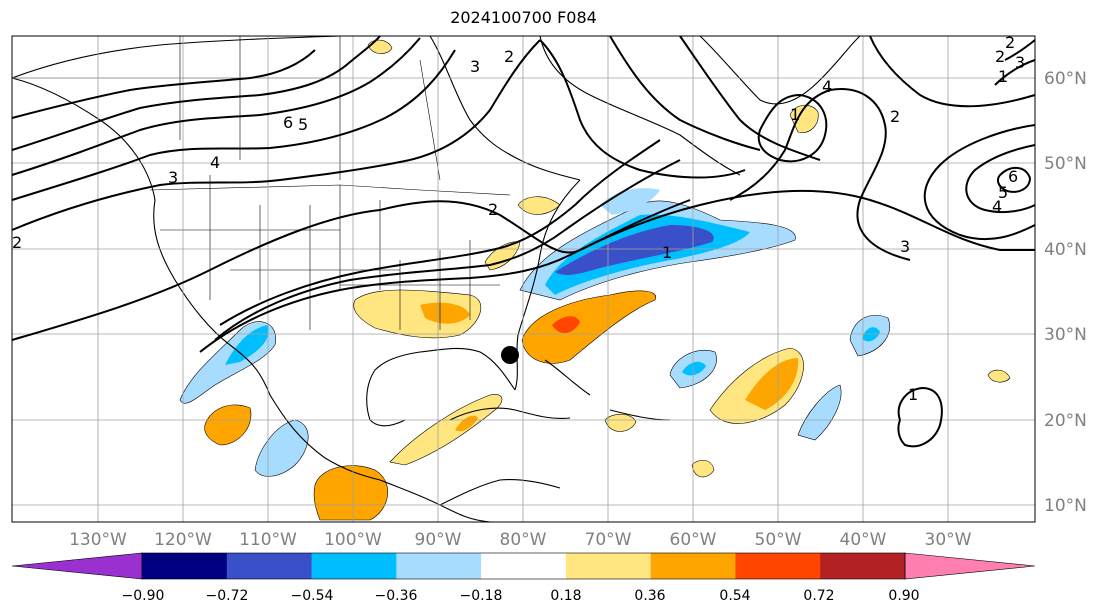 This screenshot has width=1105, height=615. I want to click on lon-label: 130°W, so click(98, 540).